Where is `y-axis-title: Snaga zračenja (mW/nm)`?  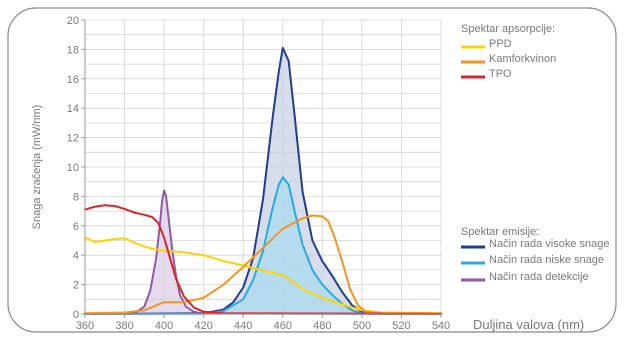 y-axis-title: Snaga zračenja (mW/nm) is located at coordinates (37, 167).